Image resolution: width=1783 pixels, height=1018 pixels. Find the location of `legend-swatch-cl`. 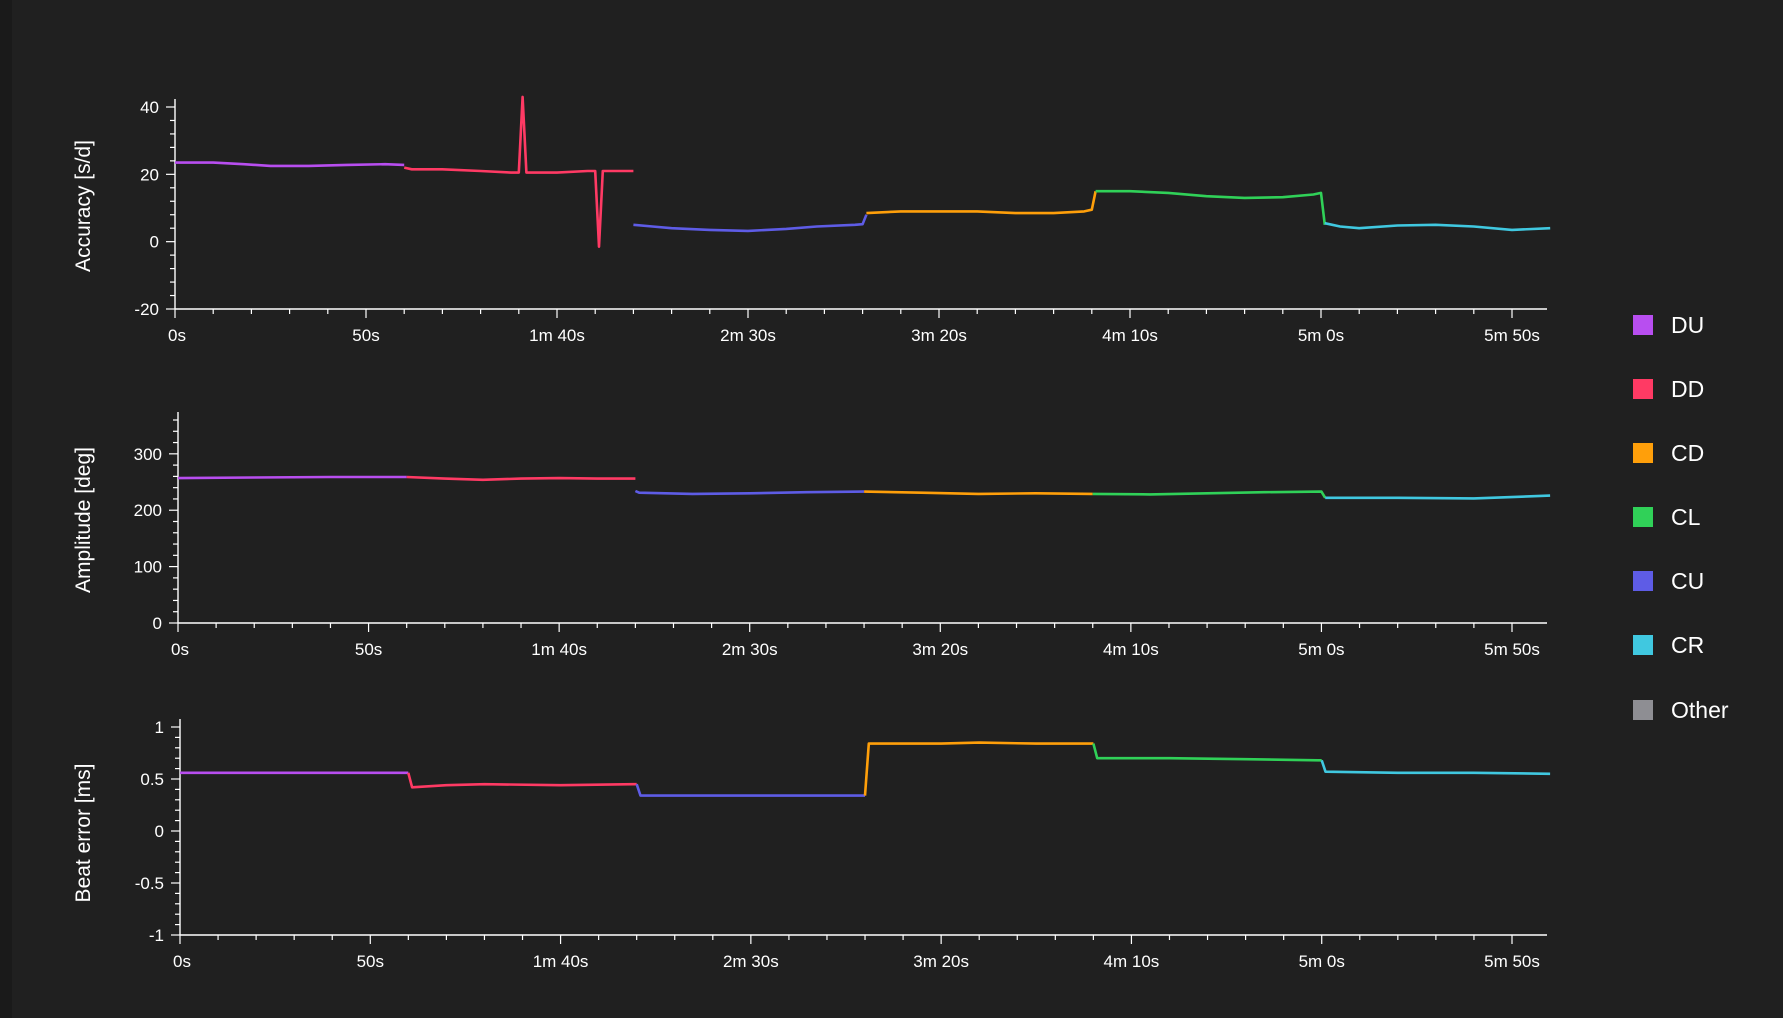

legend-swatch-cl is located at coordinates (1643, 517).